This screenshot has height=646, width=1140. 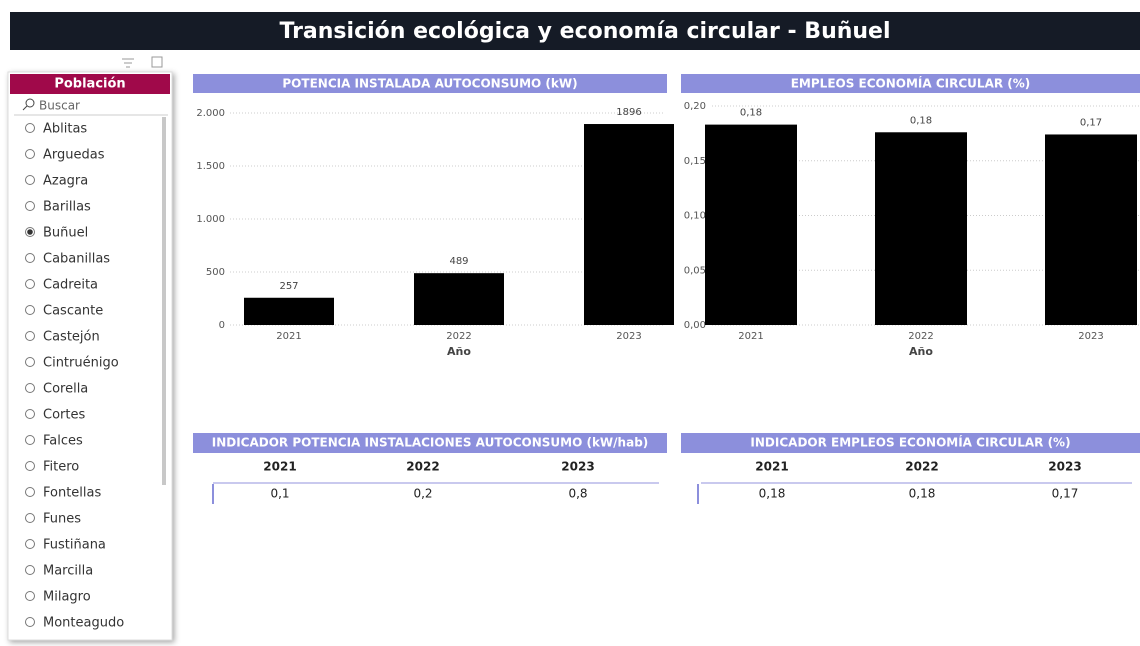 I want to click on slicer-item: Monteagudo, so click(x=83, y=623).